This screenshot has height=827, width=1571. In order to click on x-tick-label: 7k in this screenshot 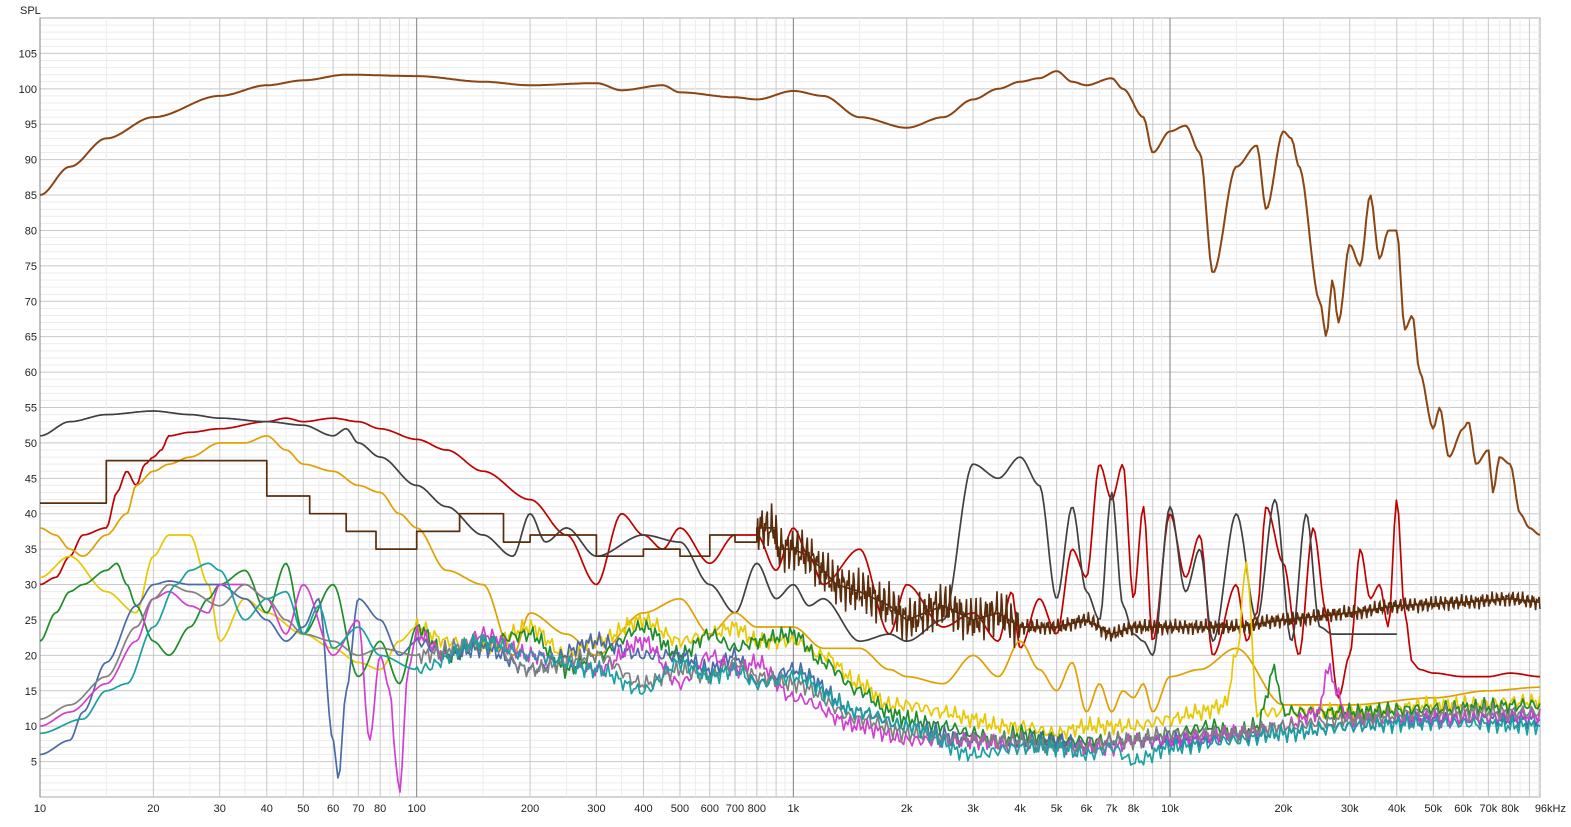, I will do `click(1112, 809)`.